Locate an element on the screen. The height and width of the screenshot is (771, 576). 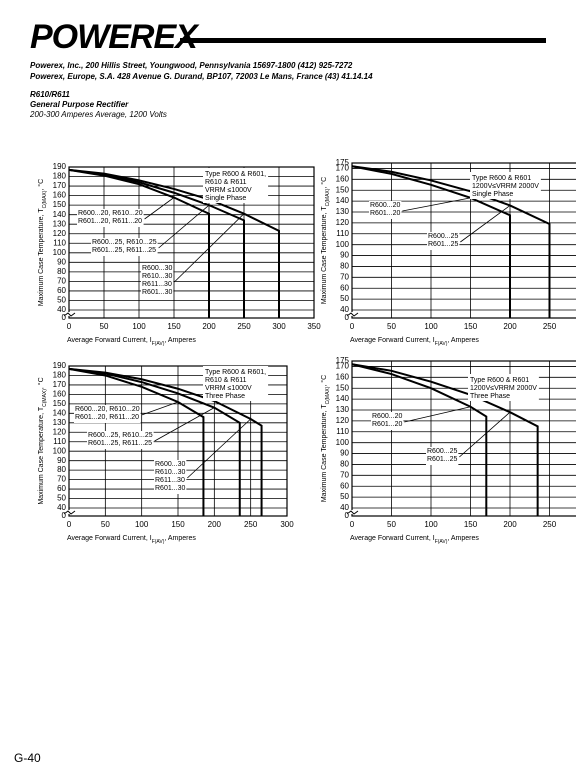
x-axis-label-part: , Amperes is located at coordinates (463, 340).